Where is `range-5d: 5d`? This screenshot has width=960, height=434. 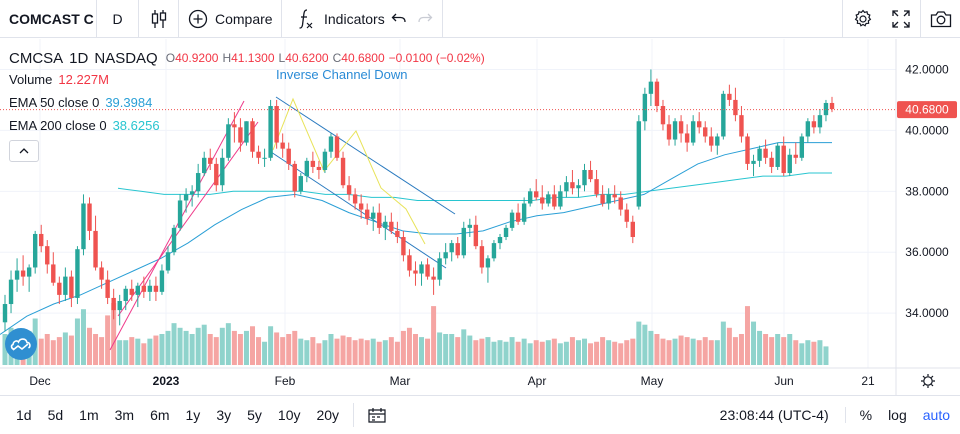
range-5d: 5d is located at coordinates (55, 414).